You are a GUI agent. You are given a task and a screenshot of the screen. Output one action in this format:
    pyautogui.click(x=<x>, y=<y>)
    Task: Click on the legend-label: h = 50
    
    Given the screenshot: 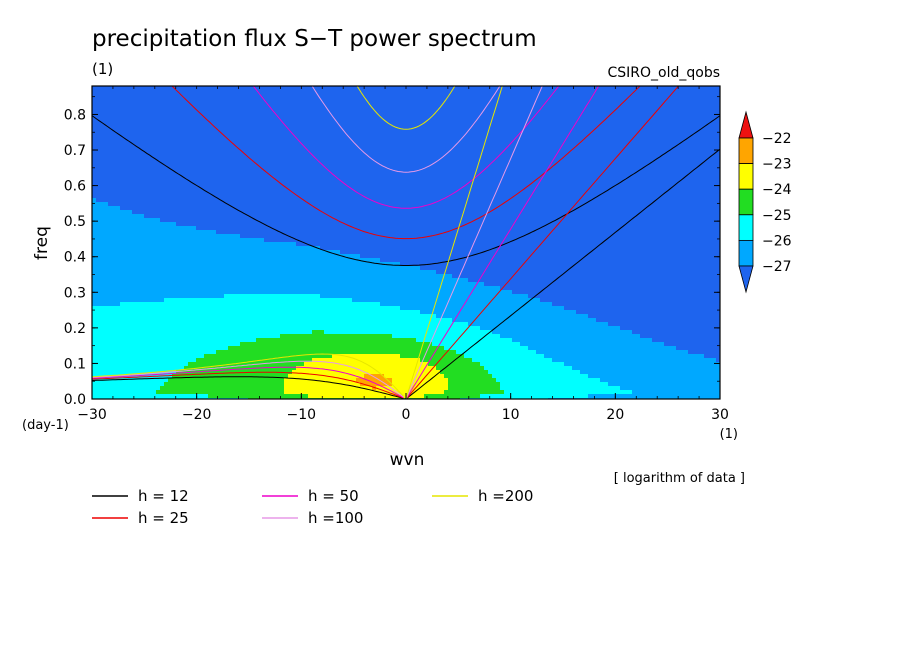 What is the action you would take?
    pyautogui.click(x=333, y=496)
    